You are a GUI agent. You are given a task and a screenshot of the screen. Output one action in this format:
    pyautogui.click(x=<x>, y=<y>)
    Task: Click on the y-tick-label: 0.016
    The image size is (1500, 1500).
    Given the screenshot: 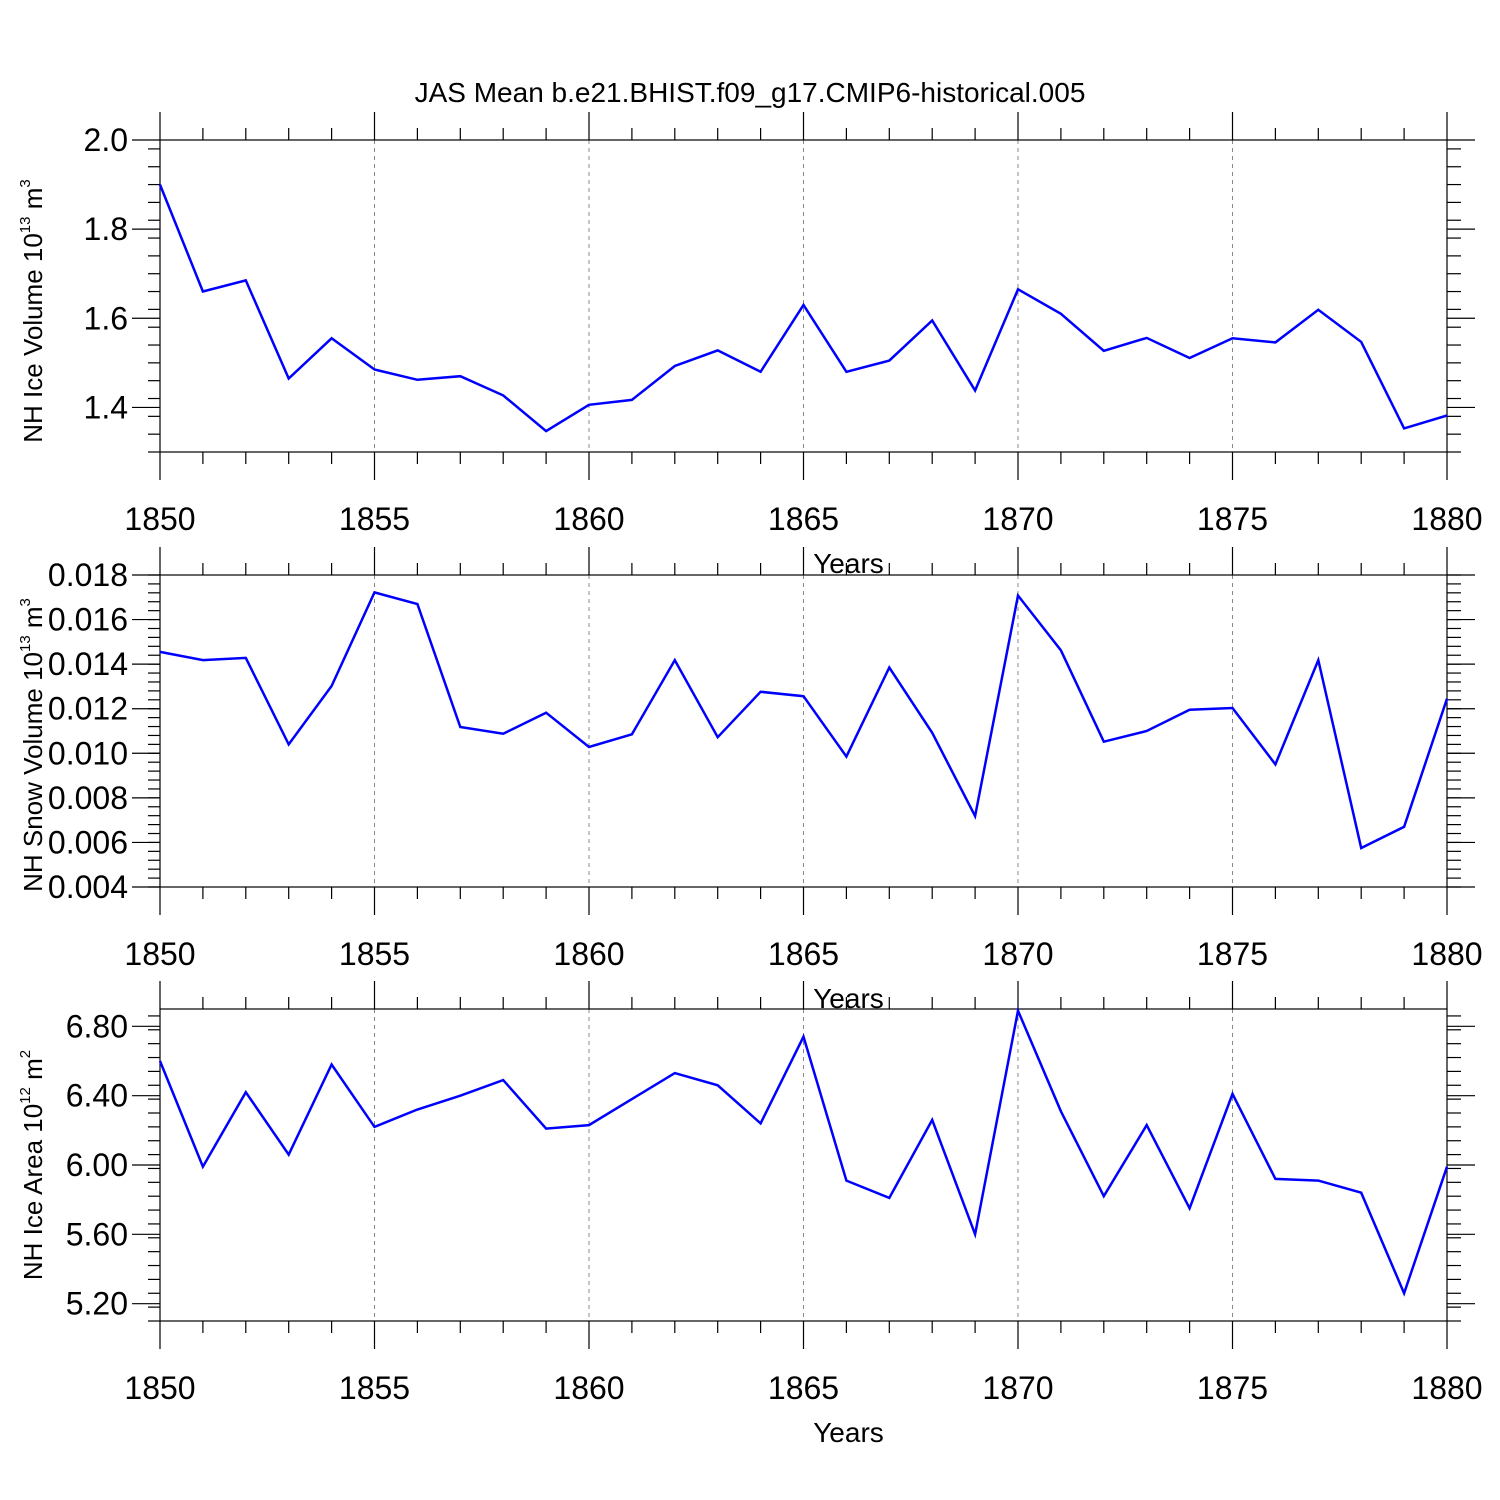 What is the action you would take?
    pyautogui.click(x=88, y=620)
    